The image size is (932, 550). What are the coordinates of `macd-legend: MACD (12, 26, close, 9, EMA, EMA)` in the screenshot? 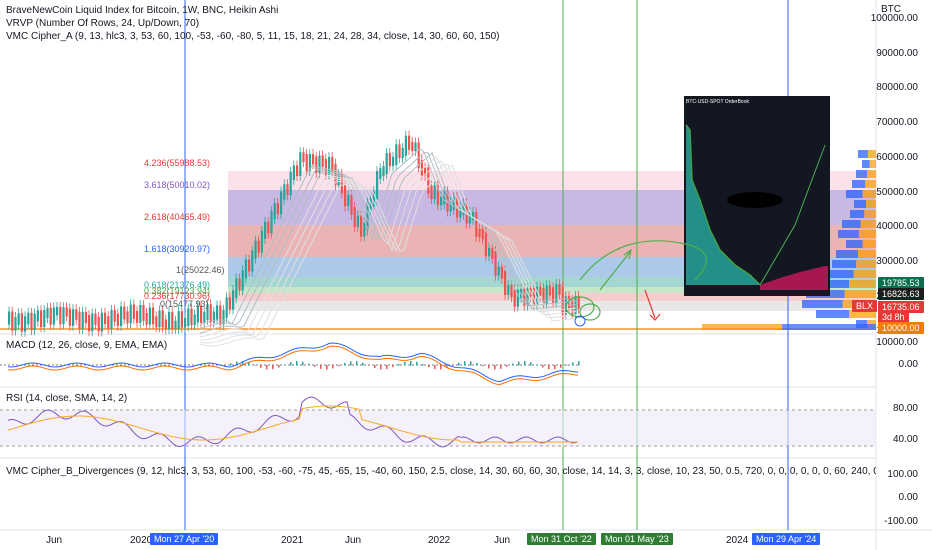 It's located at (87, 345).